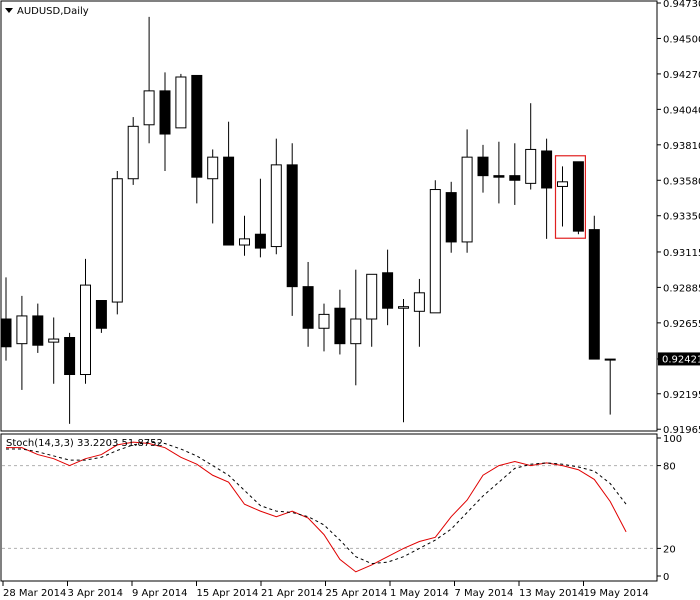 This screenshot has height=600, width=700. I want to click on indicator-label: Stoch(14,3,3) 33.2203 51.8752, so click(84, 443).